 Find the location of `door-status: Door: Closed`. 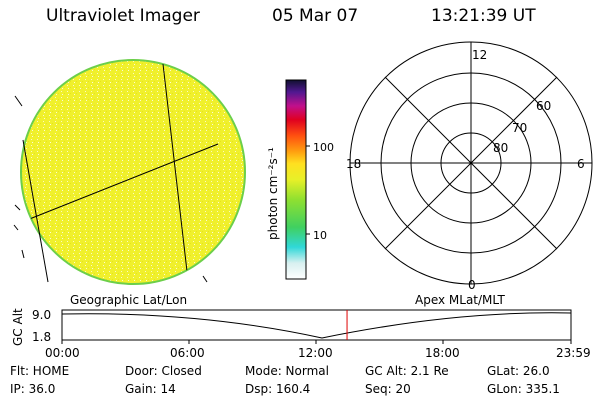

door-status: Door: Closed is located at coordinates (163, 371).